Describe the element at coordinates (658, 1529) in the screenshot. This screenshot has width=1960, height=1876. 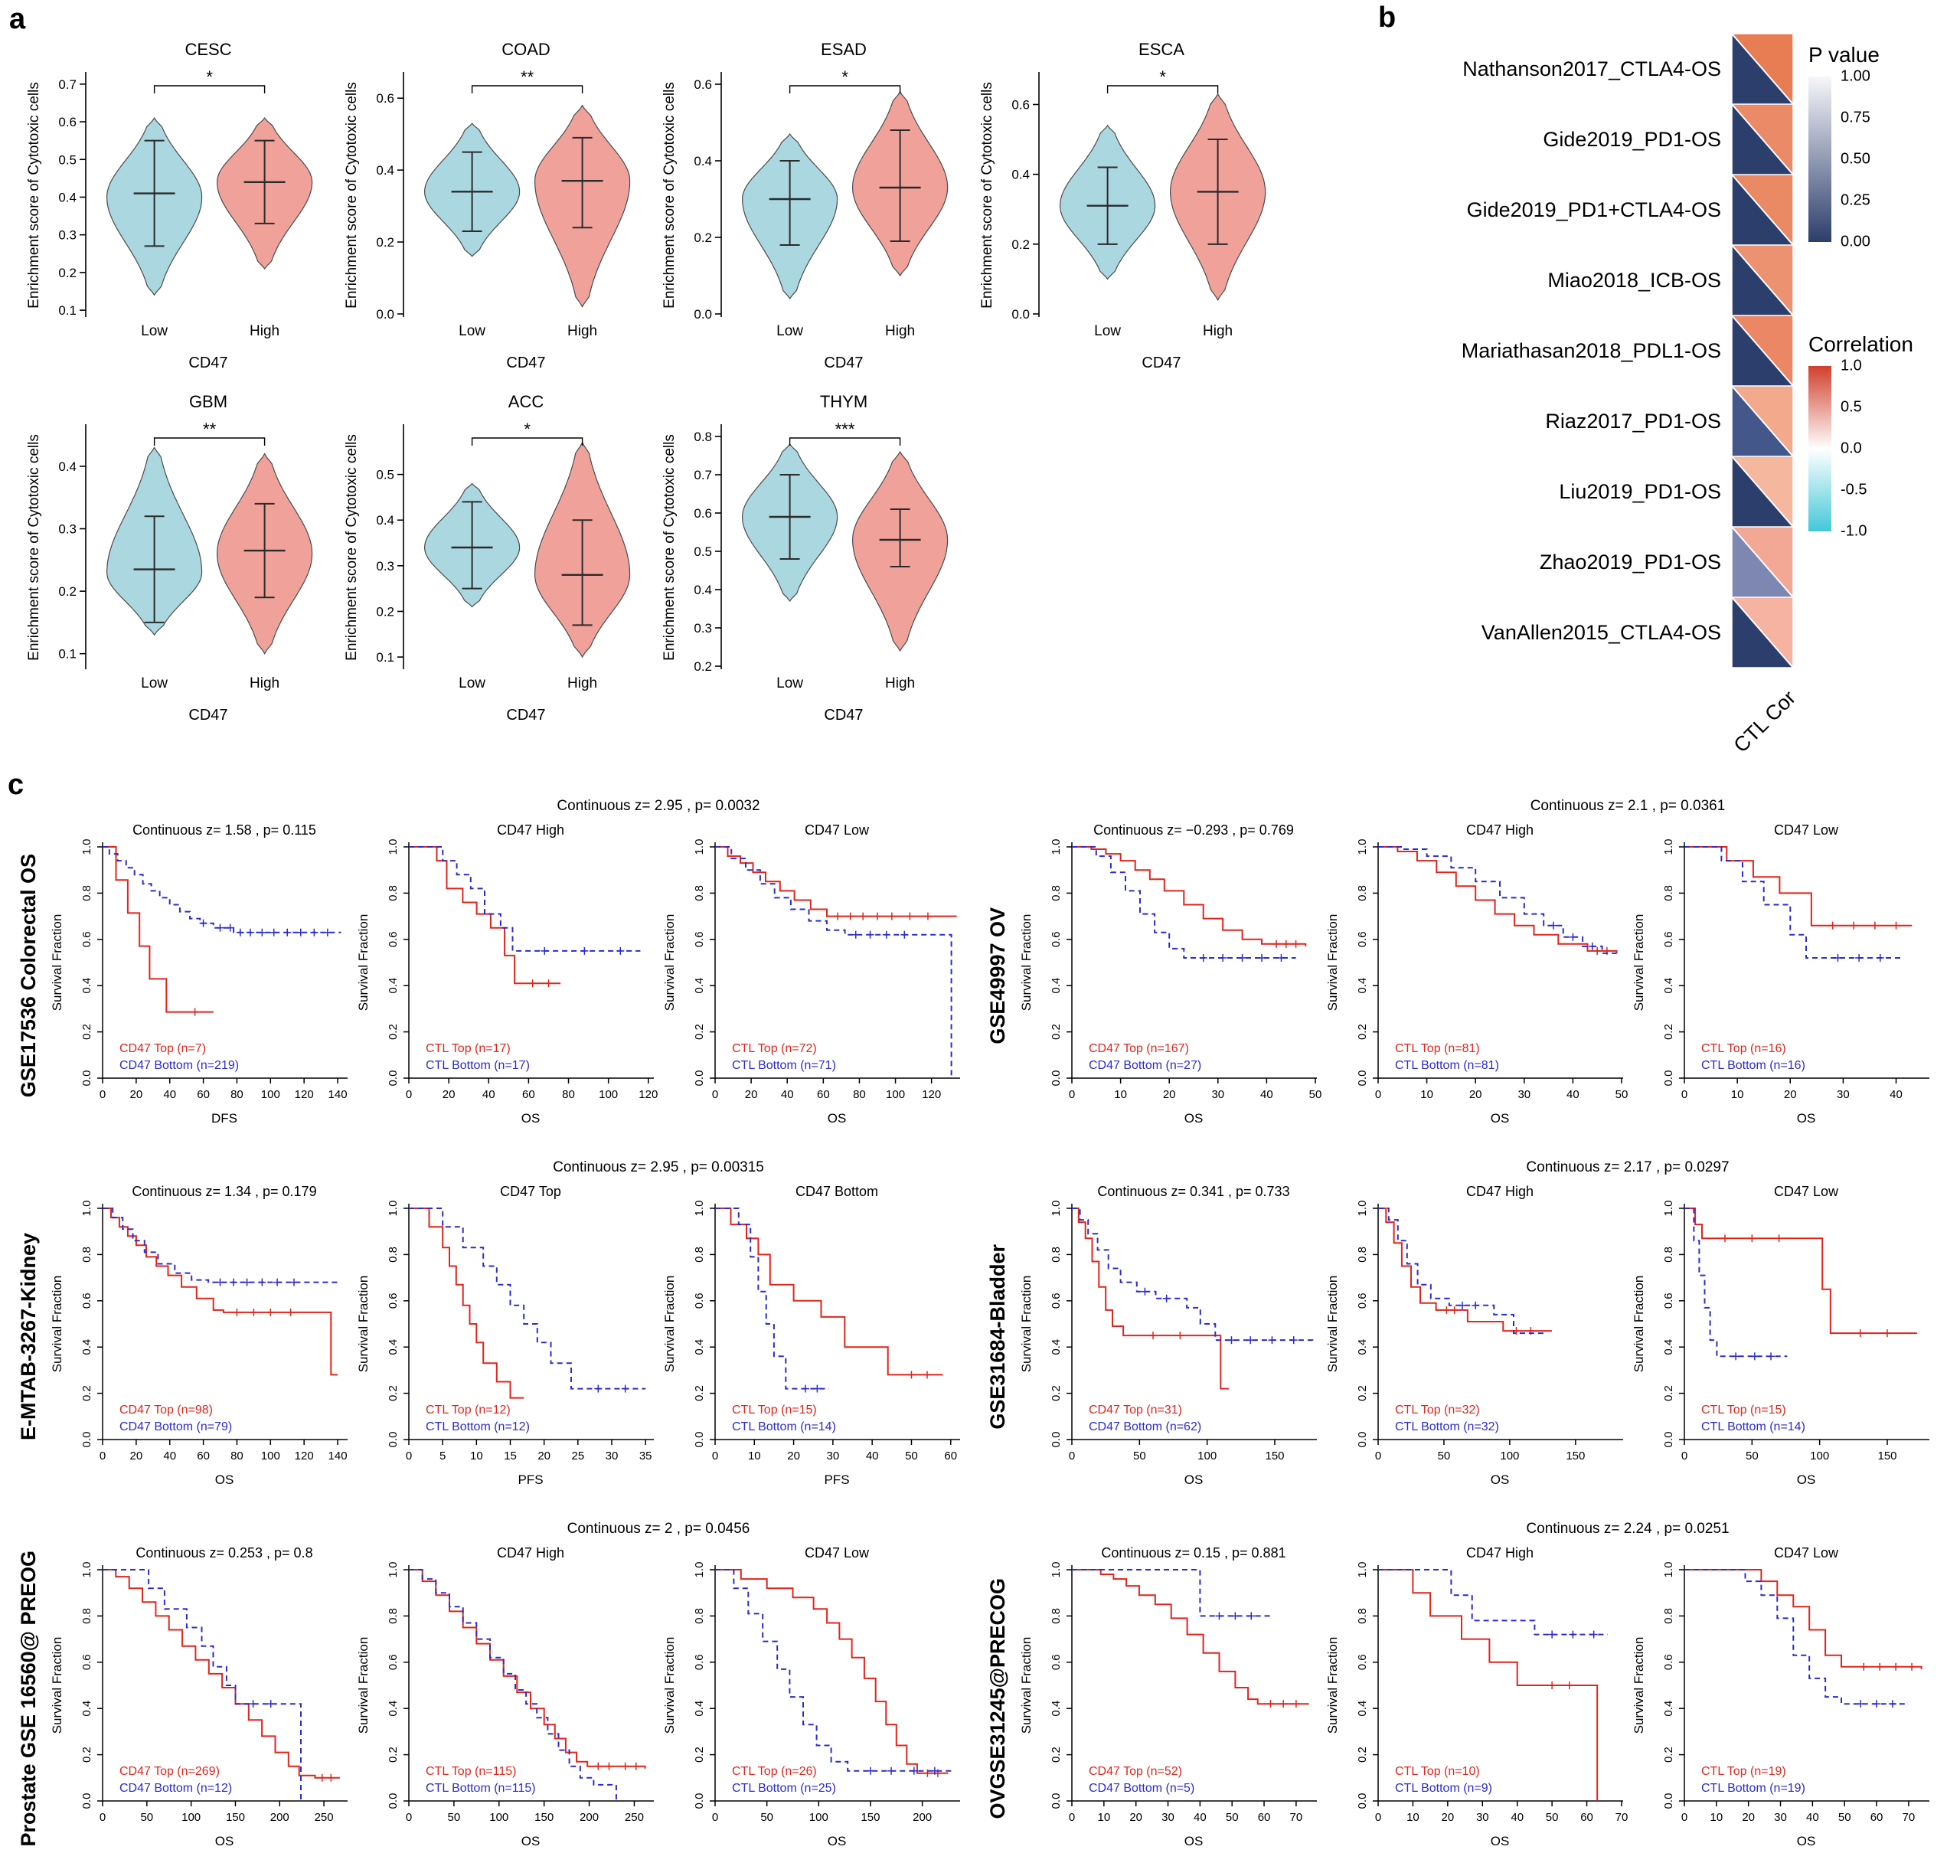
I see `km-shared-title: Continuous z= 2 , p= 0.0456` at that location.